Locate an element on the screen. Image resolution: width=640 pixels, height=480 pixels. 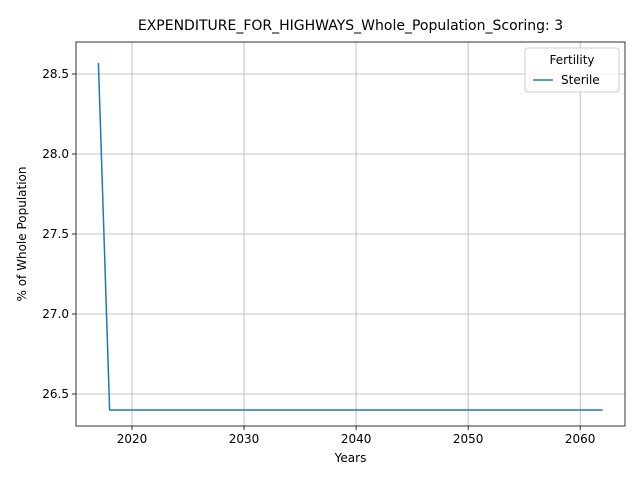
legend-label-sterile: Sterile is located at coordinates (580, 80).